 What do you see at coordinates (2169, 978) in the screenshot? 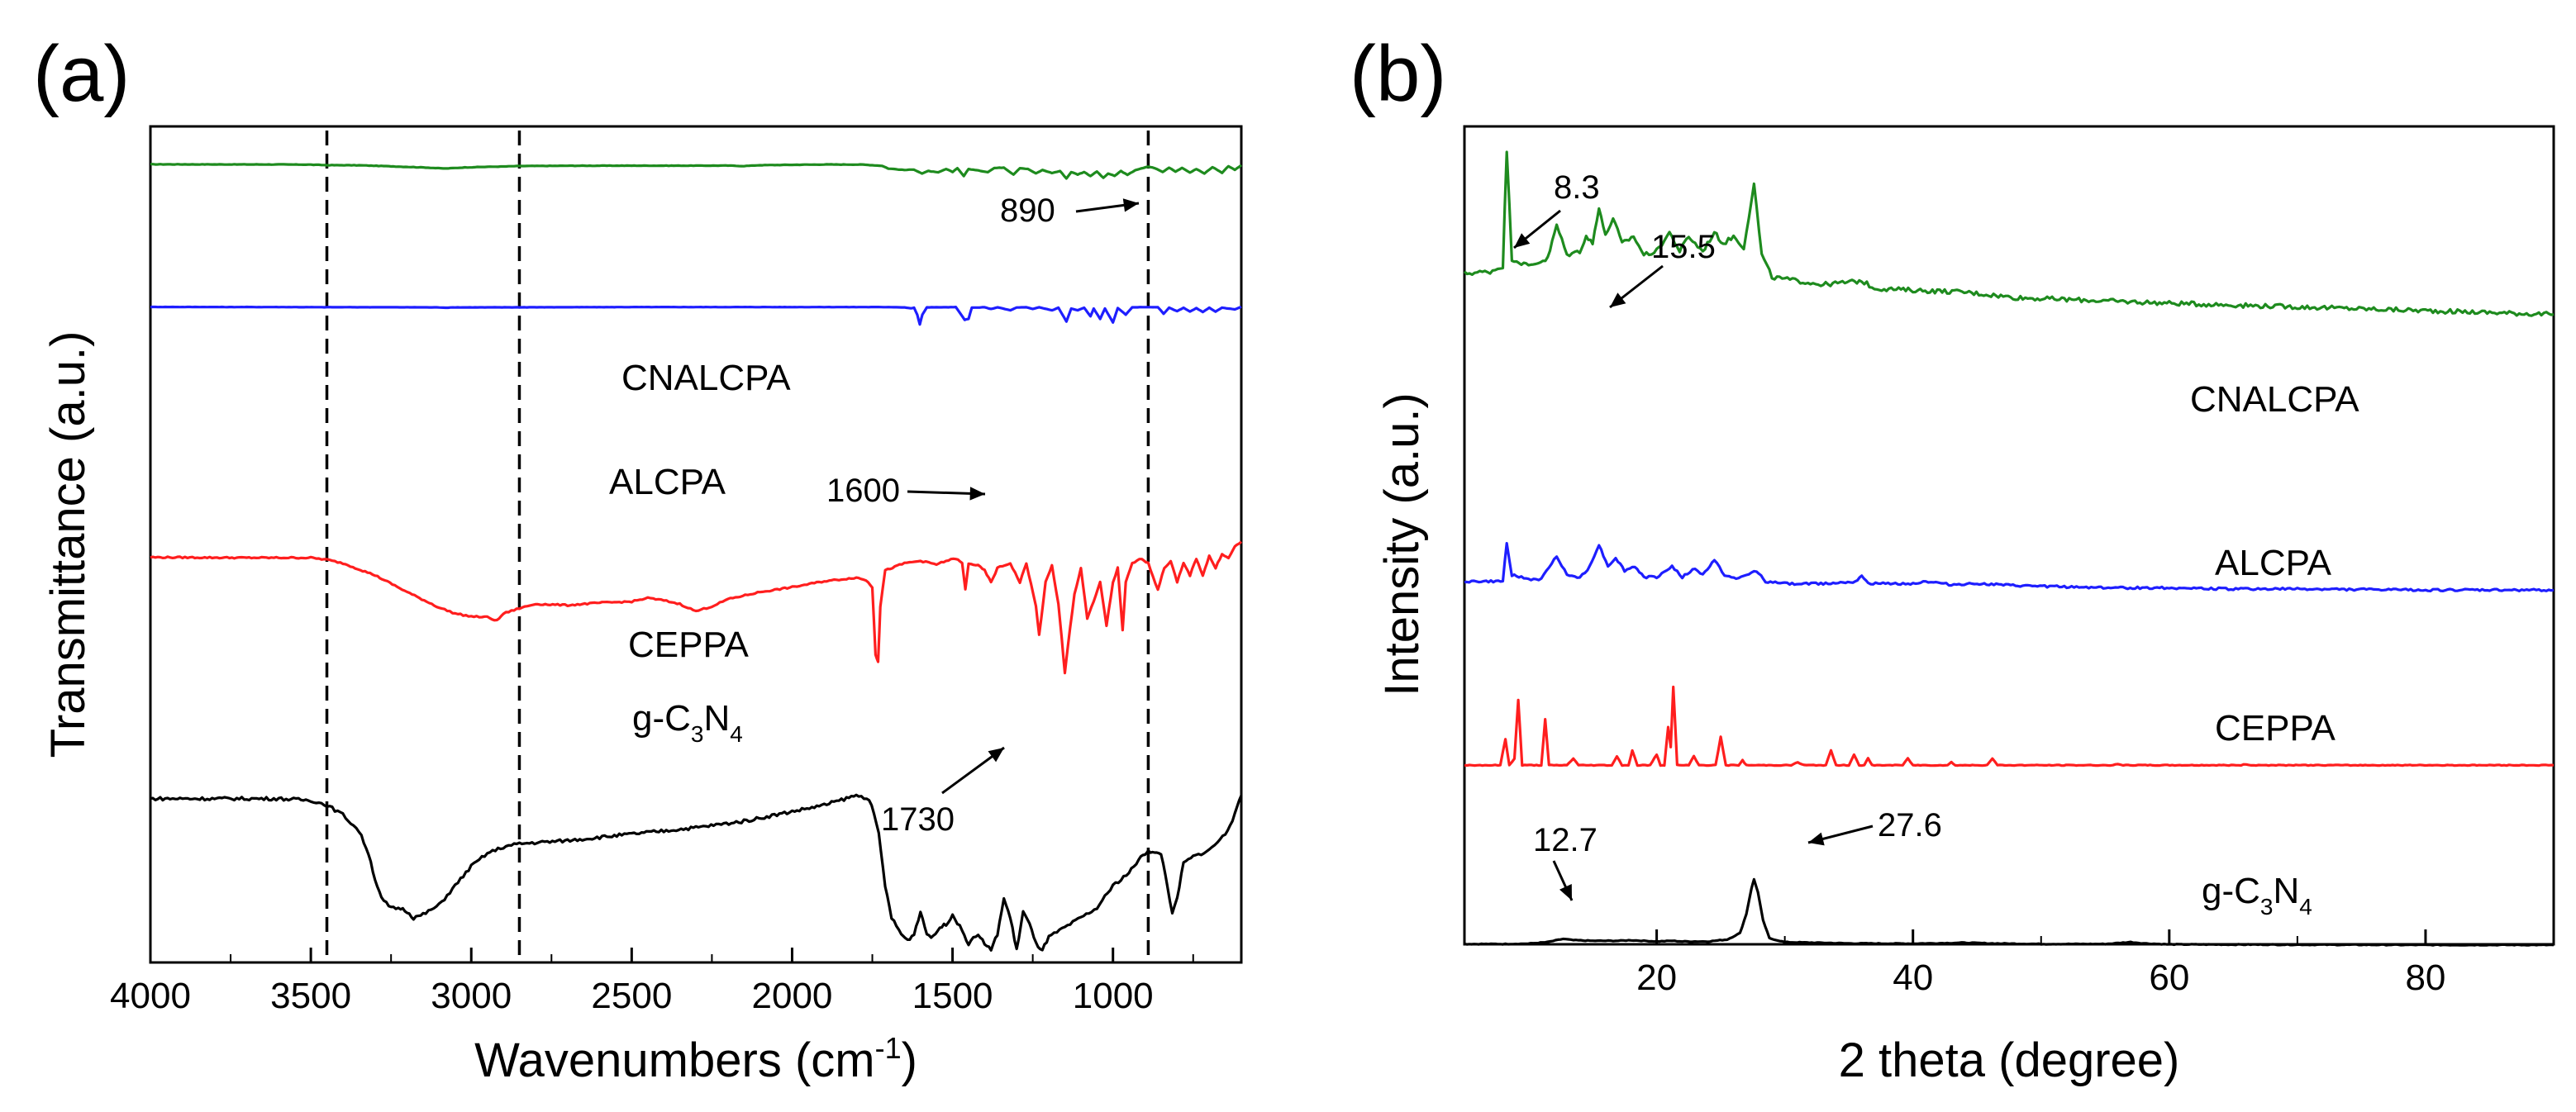
I see `x-tick-label: 60` at bounding box center [2169, 978].